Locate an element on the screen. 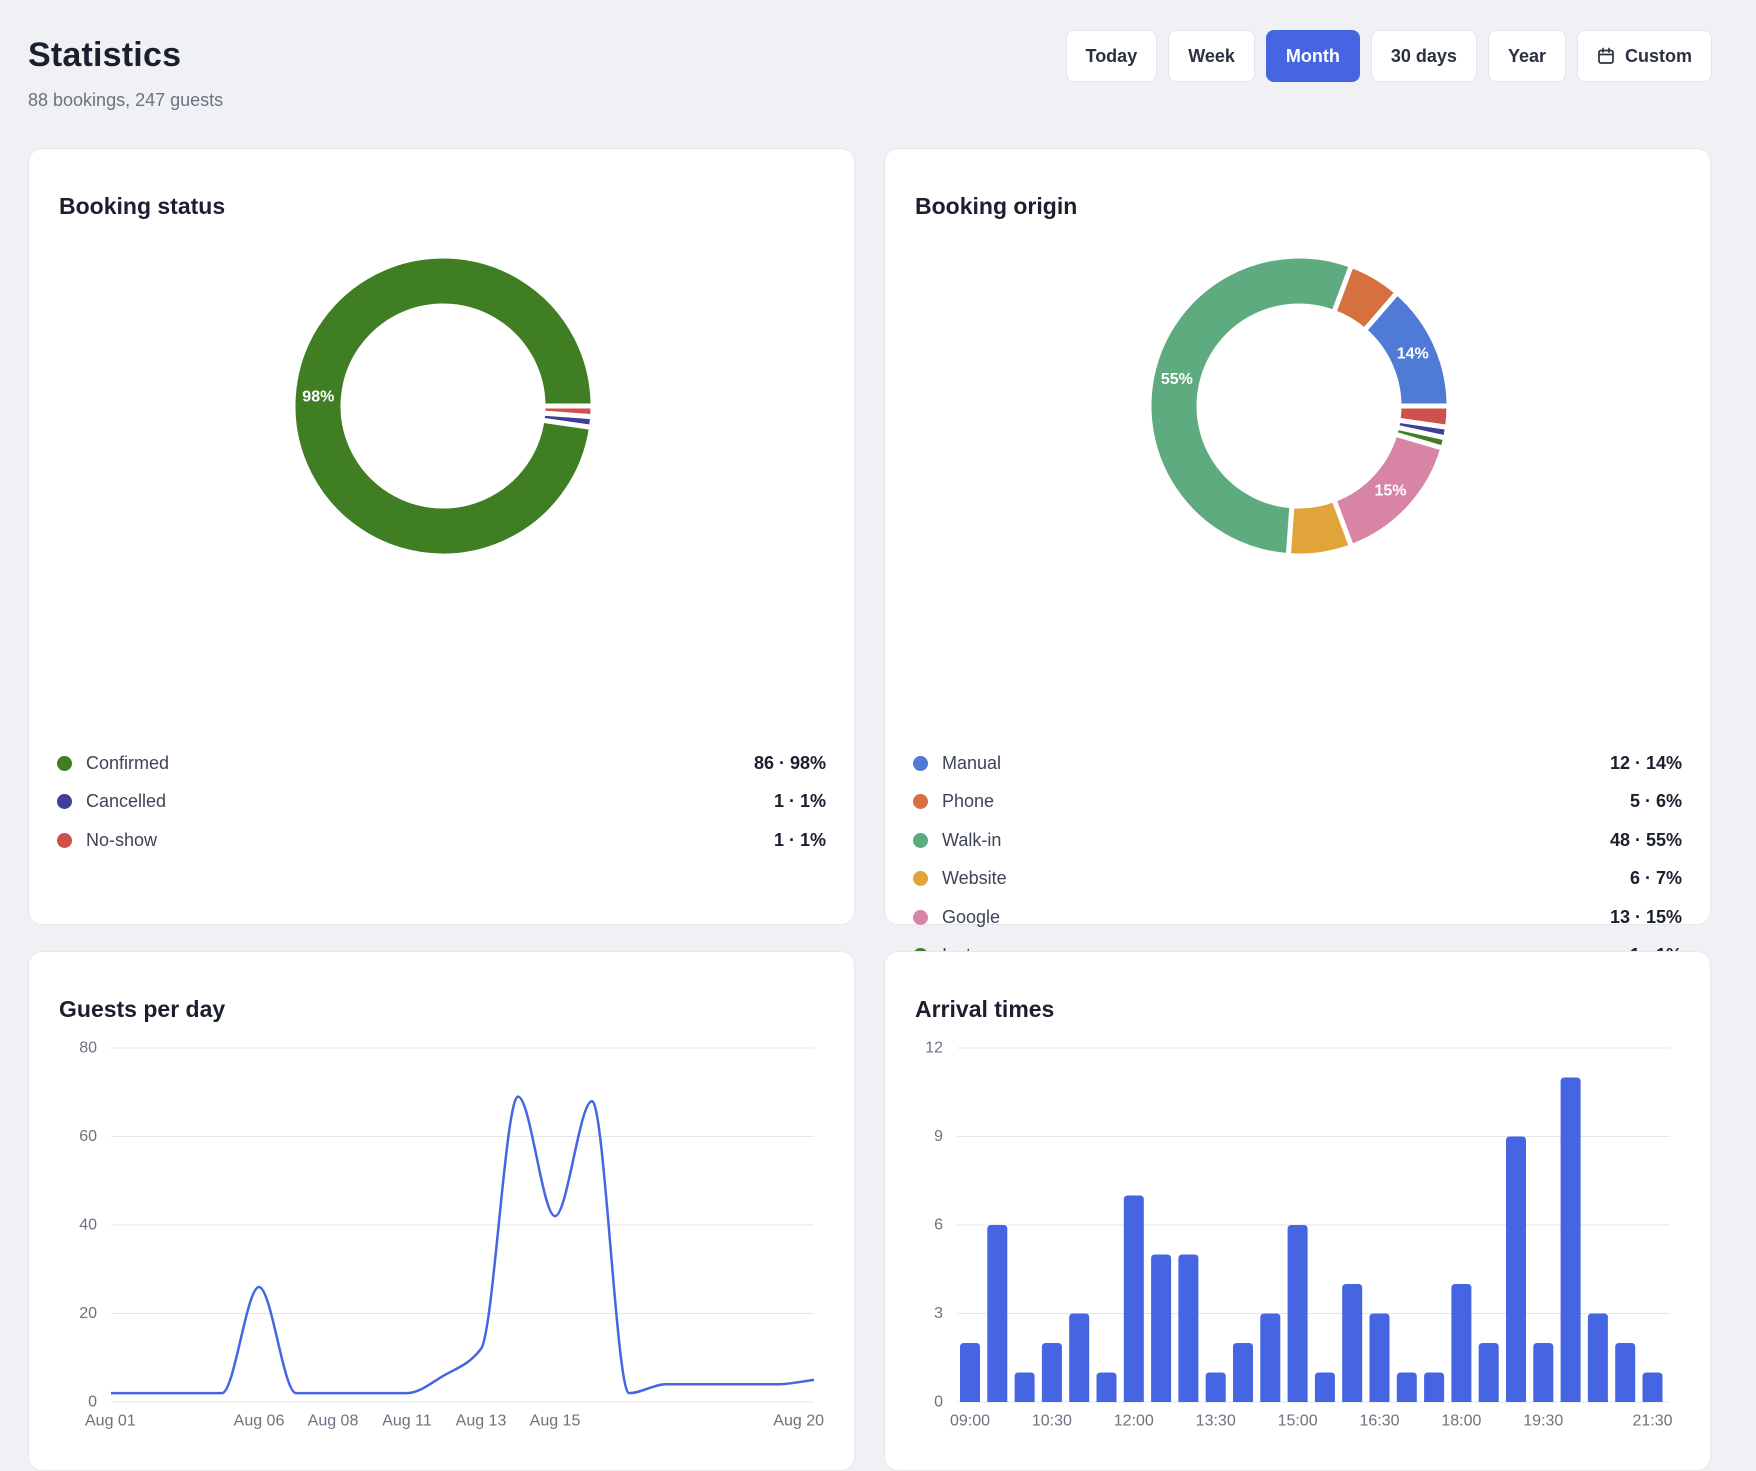 The height and width of the screenshot is (1471, 1756). booking-status-donut: 98% is located at coordinates (443, 406).